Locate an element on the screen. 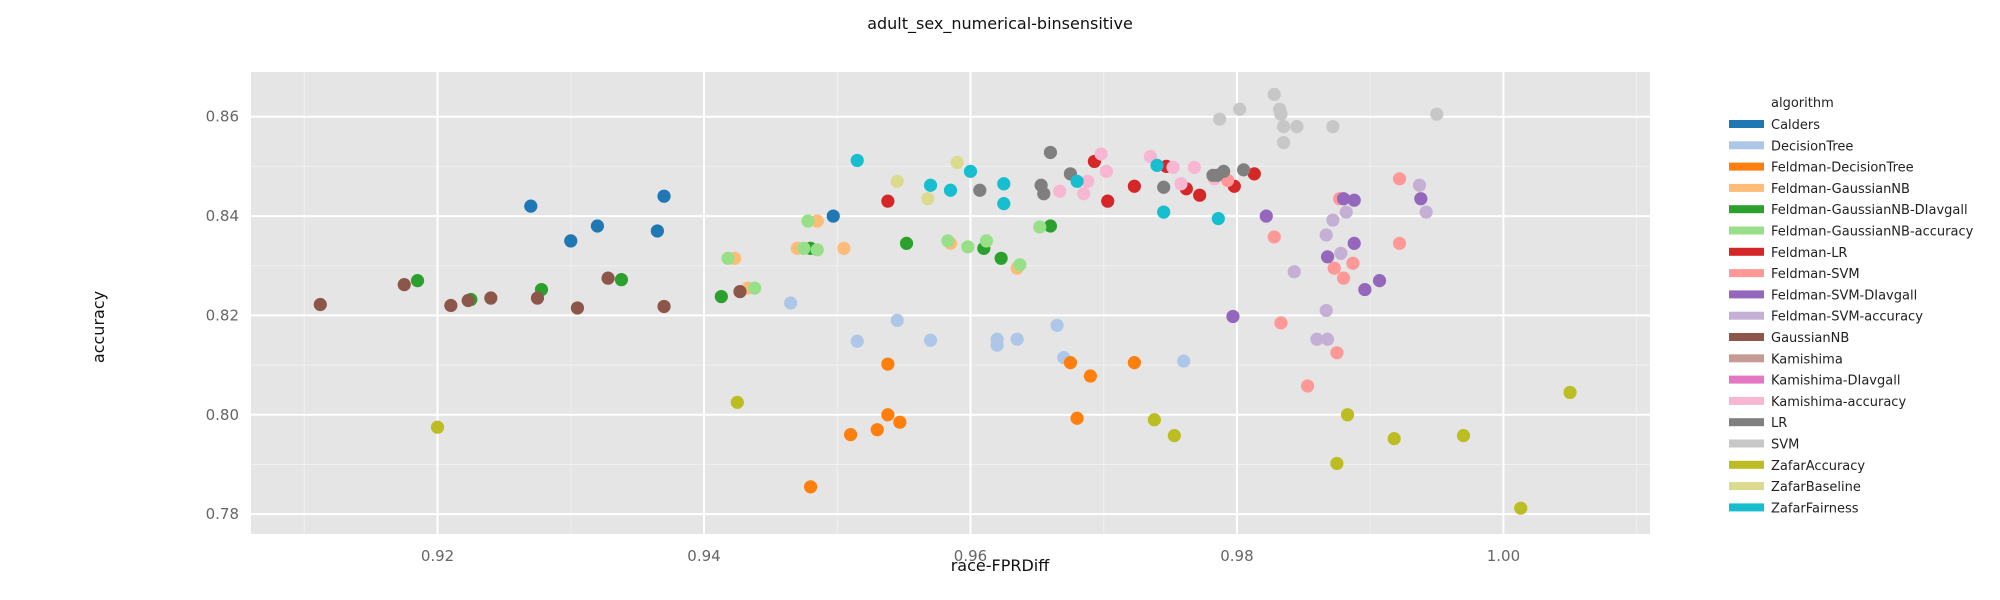  y-axis-ticks: 0.78 0.80 0.82 0.84 0.86 is located at coordinates (222, 315).